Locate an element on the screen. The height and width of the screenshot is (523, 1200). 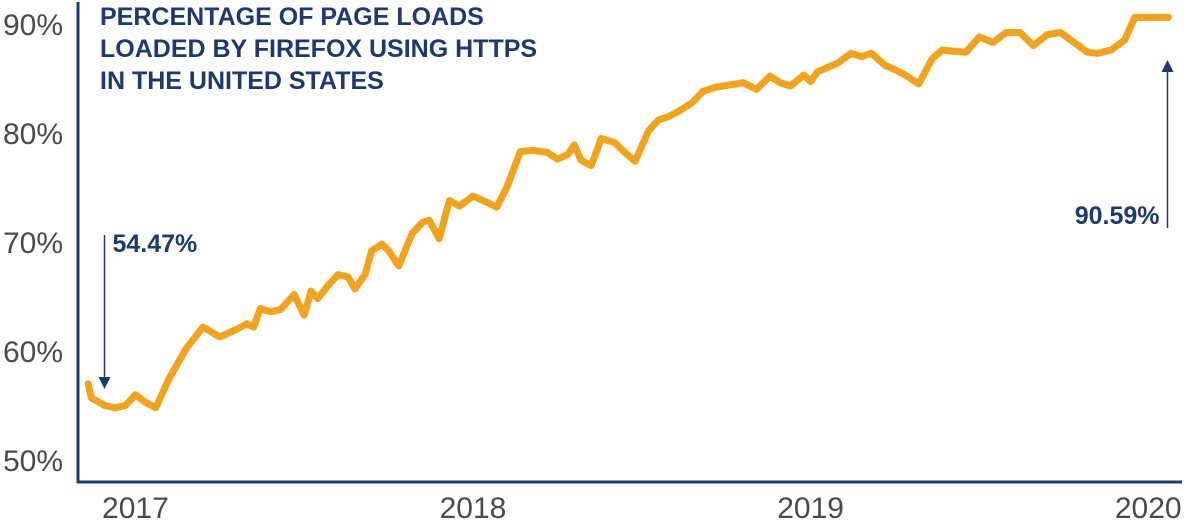
y-tick-label: 90% is located at coordinates (33, 25).